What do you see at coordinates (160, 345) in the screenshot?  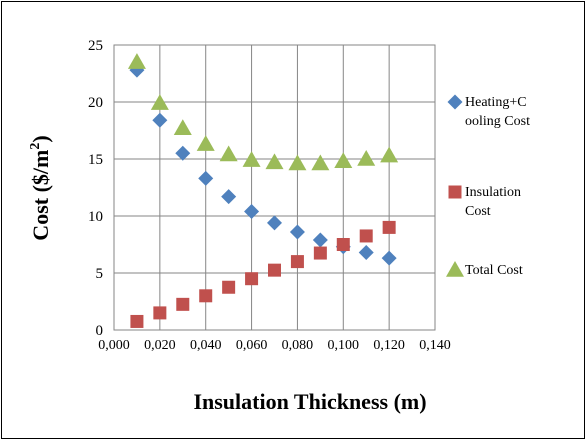 I see `x-tick-label: 0,020` at bounding box center [160, 345].